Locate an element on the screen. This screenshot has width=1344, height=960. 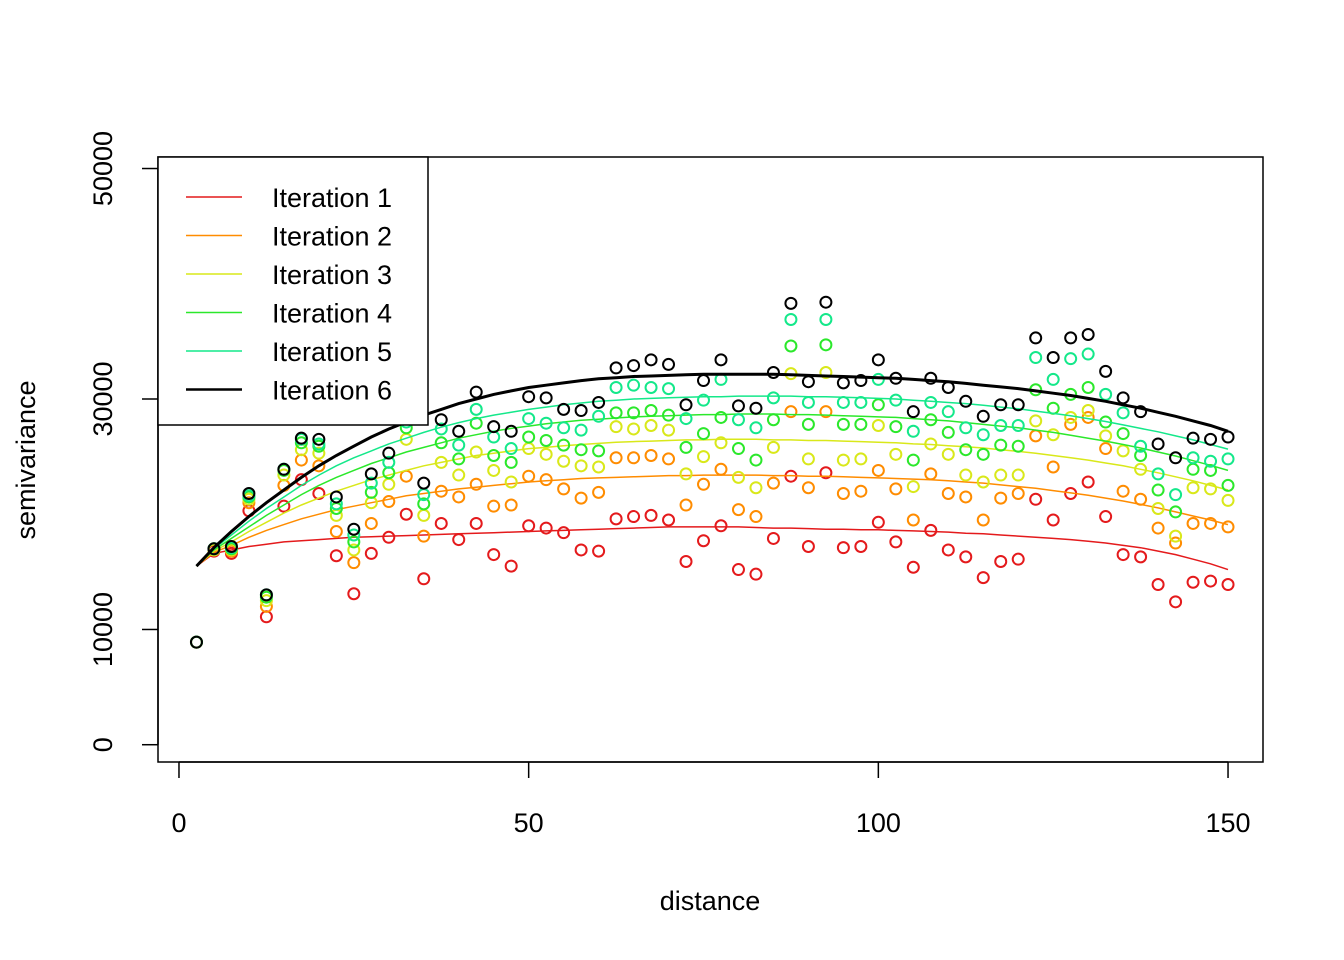
legend-item: Iteration 6 is located at coordinates (289, 391).